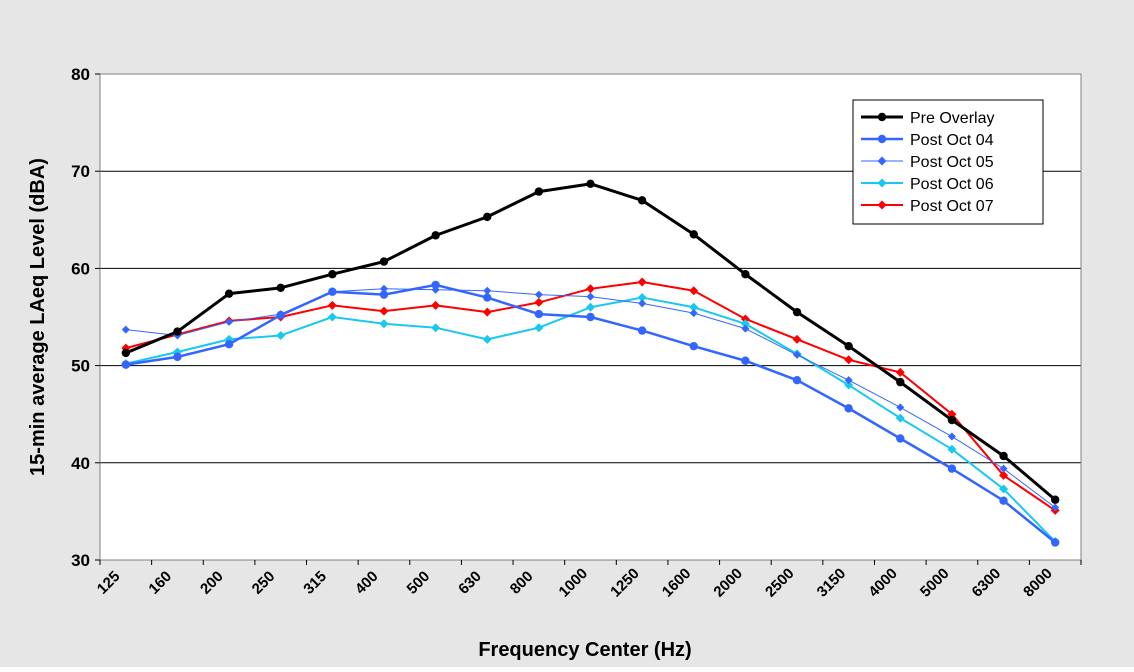 This screenshot has width=1134, height=672. I want to click on legend-item: Pre Overlay, so click(927, 118).